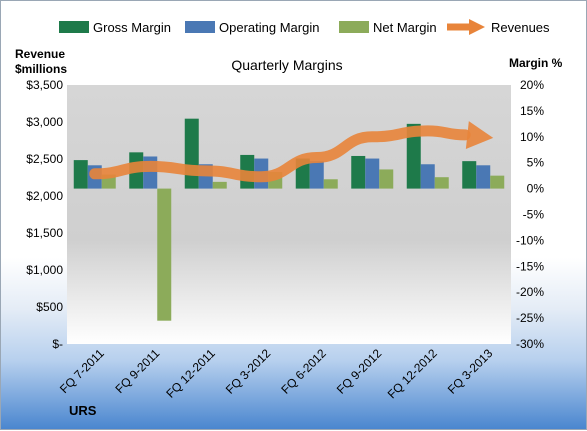 The height and width of the screenshot is (431, 587). Describe the element at coordinates (44, 85) in the screenshot. I see `left-tick-label: $3,500` at that location.